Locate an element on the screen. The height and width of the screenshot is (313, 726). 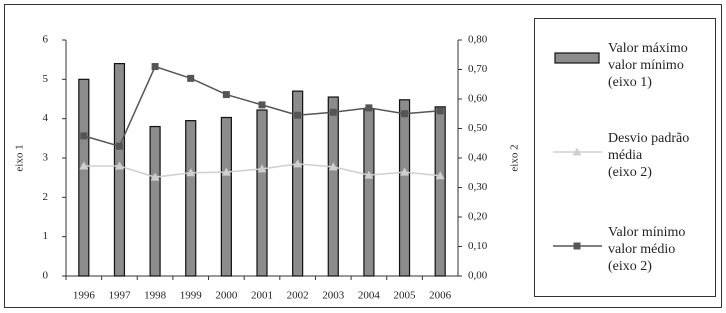
legend-swatch is located at coordinates (577, 58).